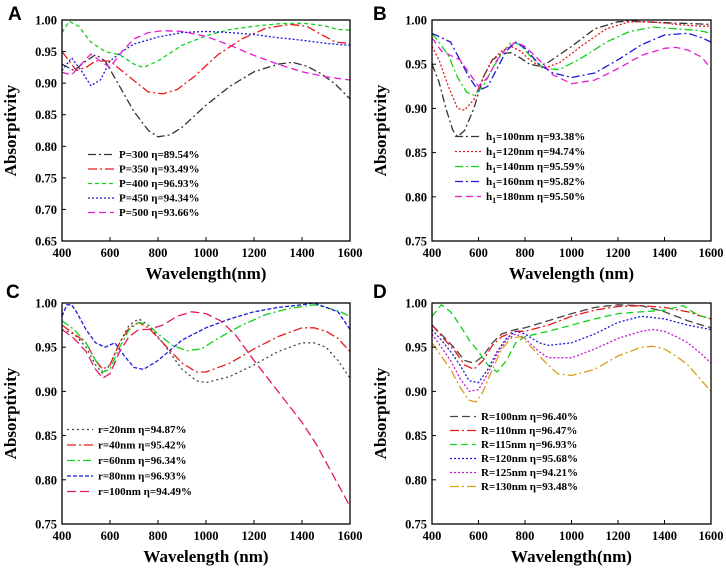 The image size is (726, 574). I want to click on panel-c-legend-label-2: r=40nm η=95.42%, so click(142, 446).